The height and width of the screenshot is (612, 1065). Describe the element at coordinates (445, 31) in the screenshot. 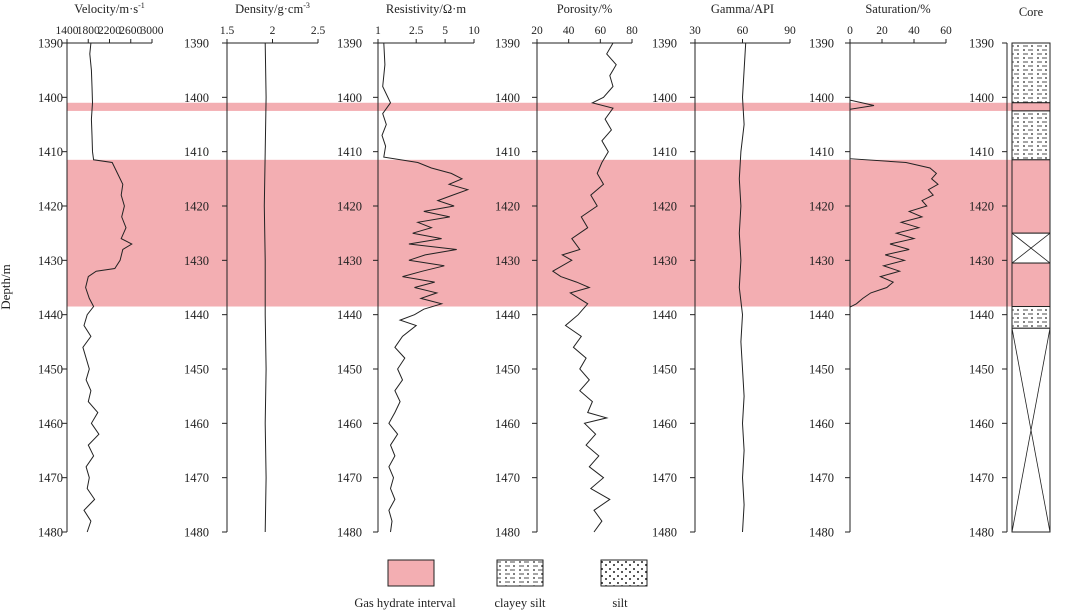

I see `x-tick-label: 5` at that location.